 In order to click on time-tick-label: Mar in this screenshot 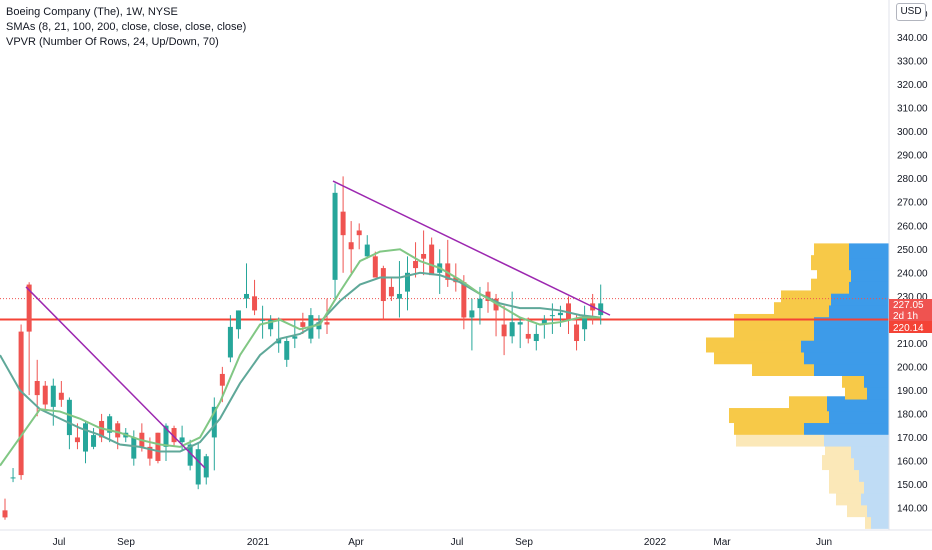, I will do `click(722, 542)`.